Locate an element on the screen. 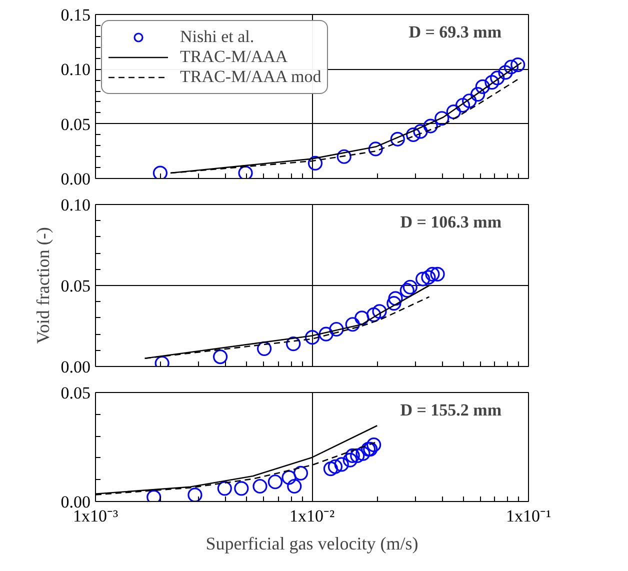  legend-label: TRAC-M/AAA mod is located at coordinates (251, 77).